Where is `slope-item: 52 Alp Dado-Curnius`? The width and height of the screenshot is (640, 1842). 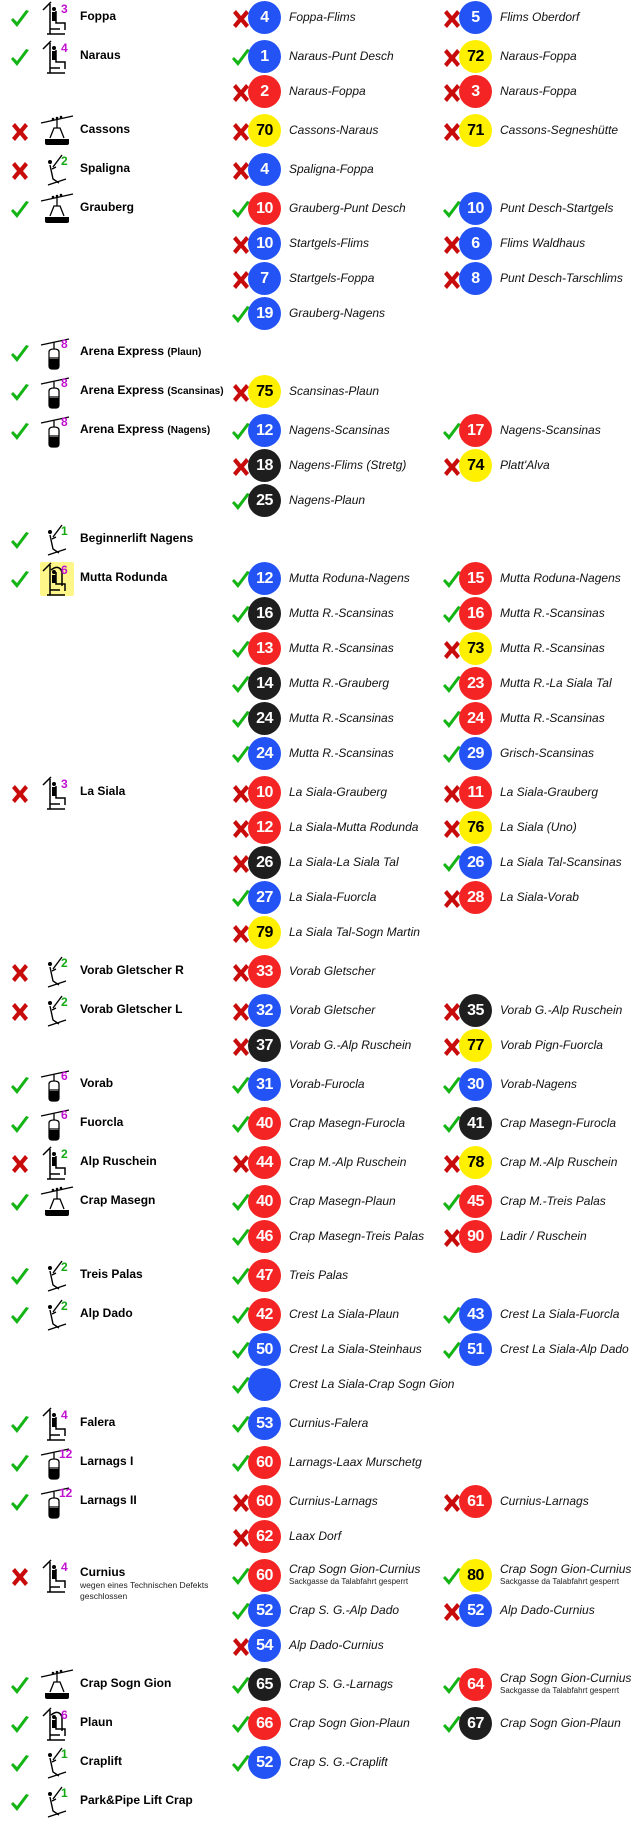
slope-item: 52 Alp Dado-Curnius is located at coordinates (539, 1610).